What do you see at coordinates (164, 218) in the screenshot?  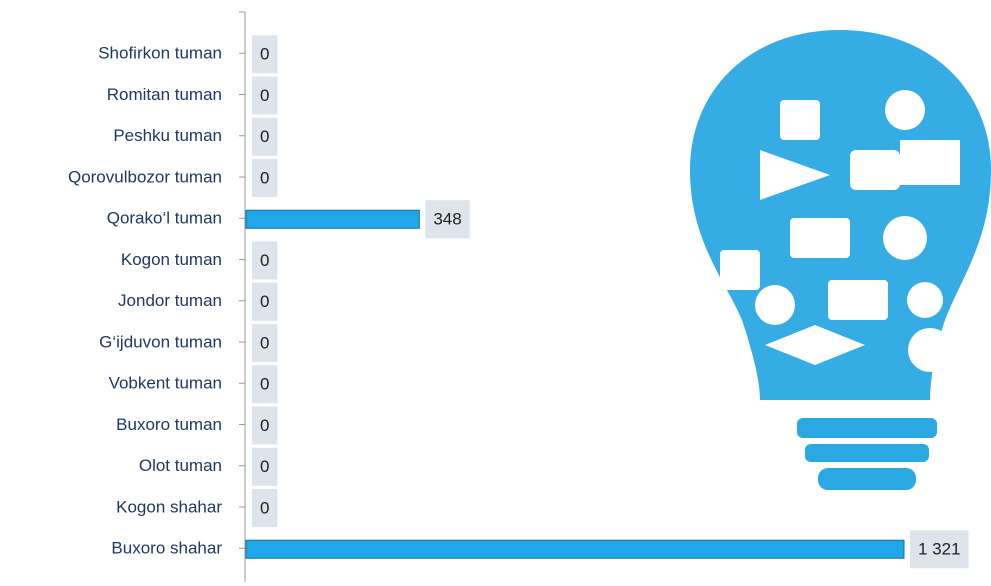 I see `category-label: Qorako‘l tuman` at bounding box center [164, 218].